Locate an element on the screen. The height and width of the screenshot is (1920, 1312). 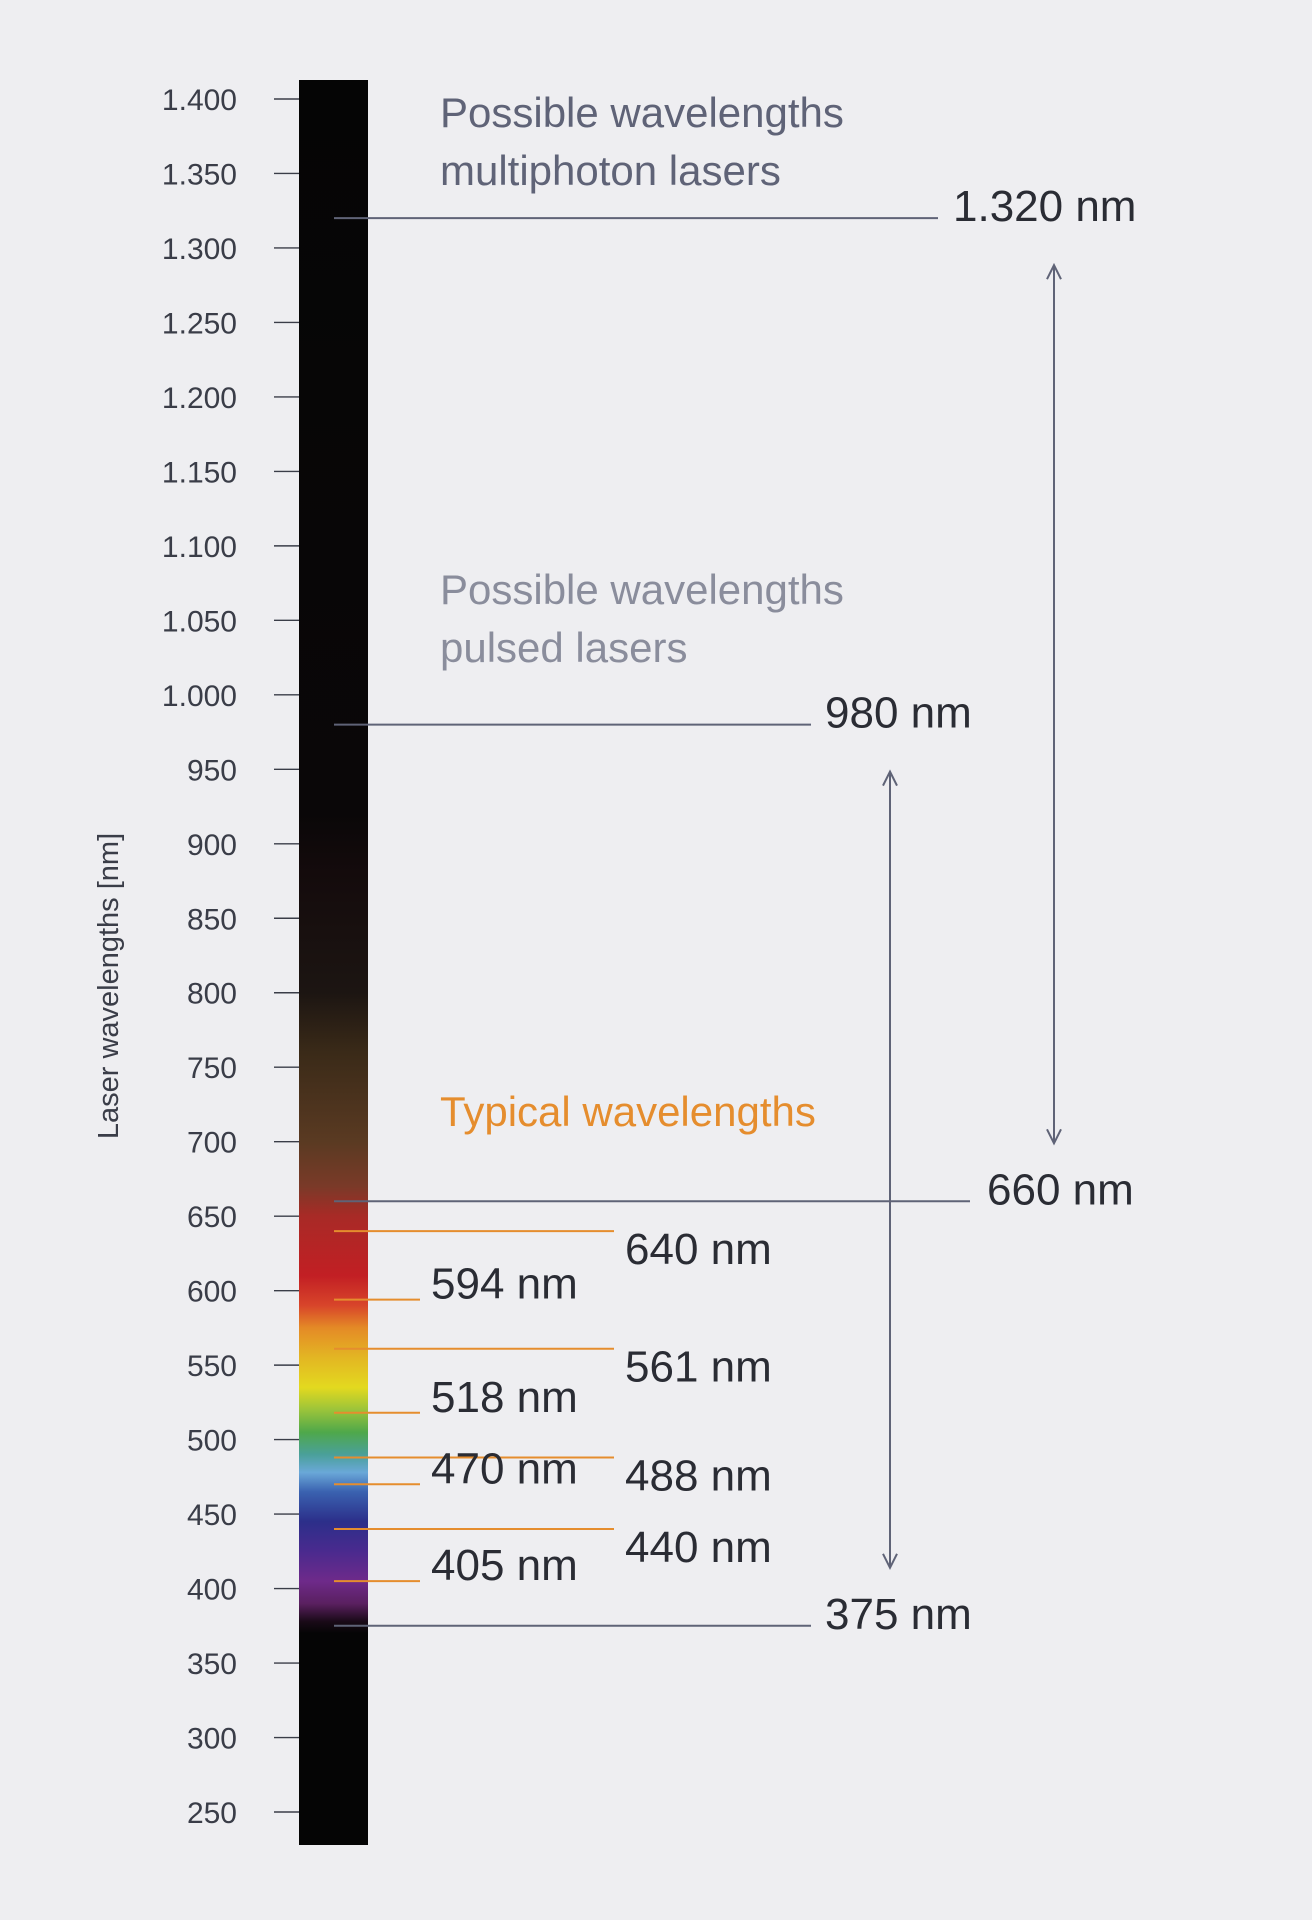
axis-tick-label: 550 is located at coordinates (212, 1366).